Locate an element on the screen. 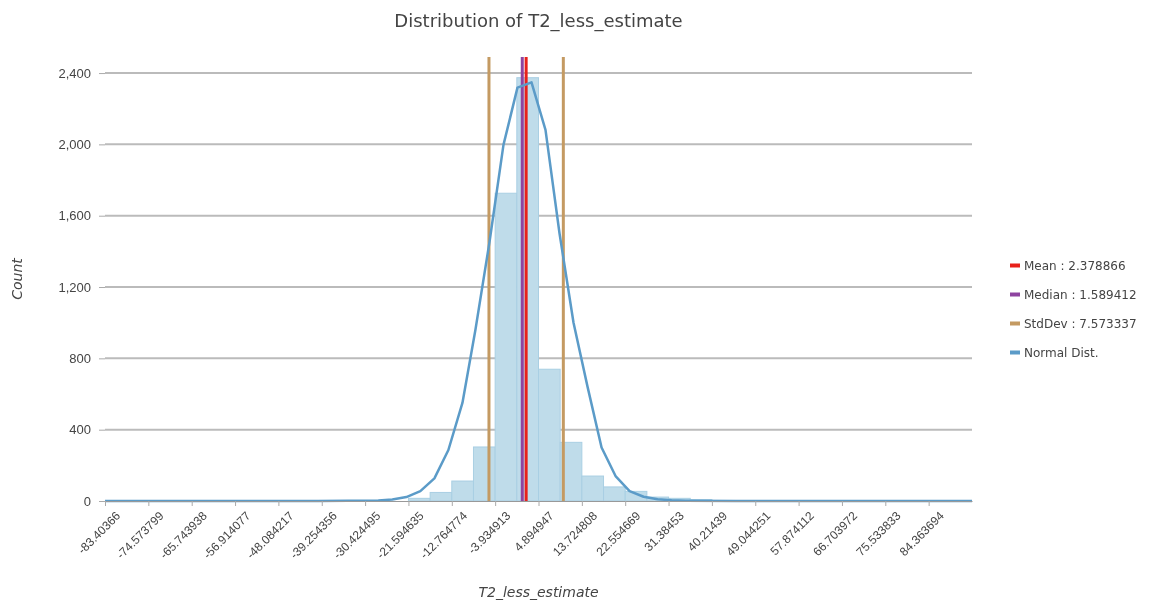 The width and height of the screenshot is (1149, 605). chart-title: Distribution of T2_less_estimate is located at coordinates (538, 21).